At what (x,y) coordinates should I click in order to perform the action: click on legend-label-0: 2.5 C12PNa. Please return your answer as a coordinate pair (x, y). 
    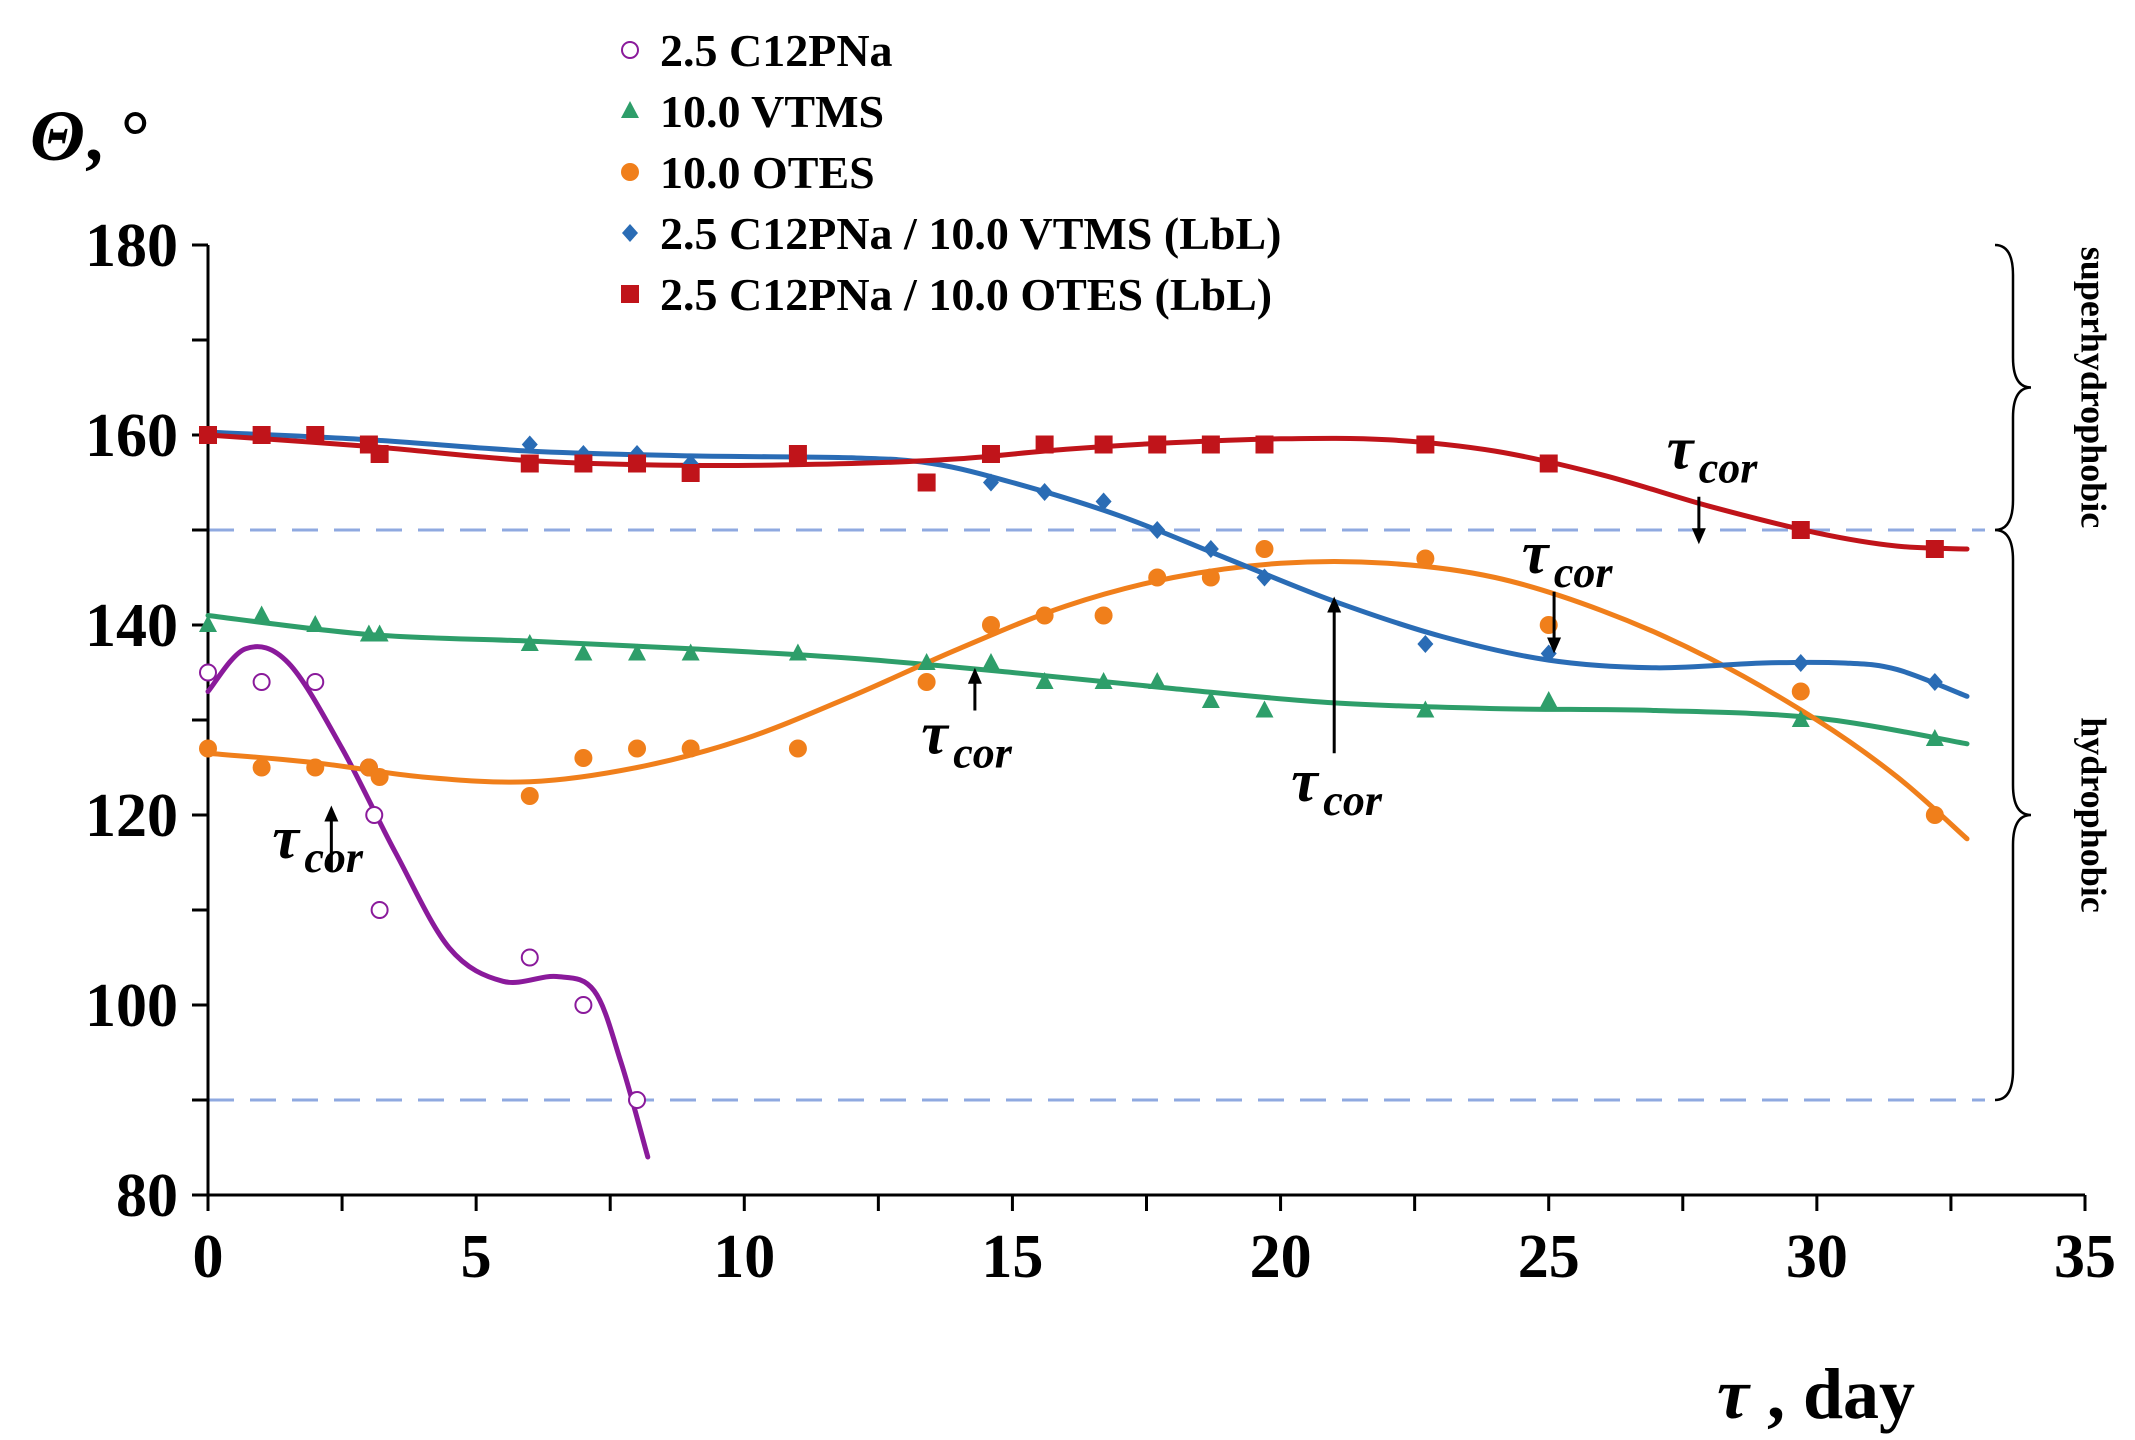
    Looking at the image, I should click on (776, 50).